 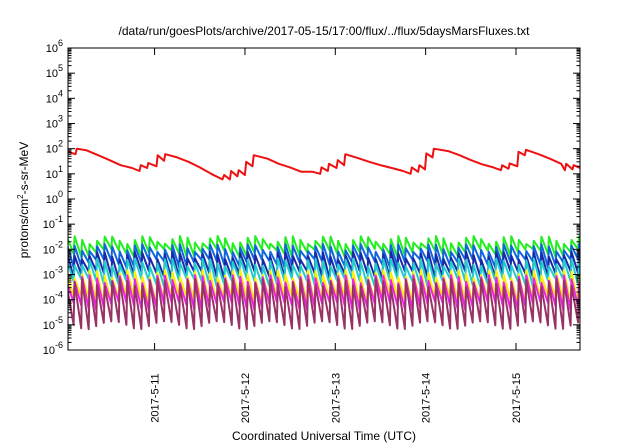 What do you see at coordinates (156, 397) in the screenshot?
I see `x-tick-label: 2017-5-11` at bounding box center [156, 397].